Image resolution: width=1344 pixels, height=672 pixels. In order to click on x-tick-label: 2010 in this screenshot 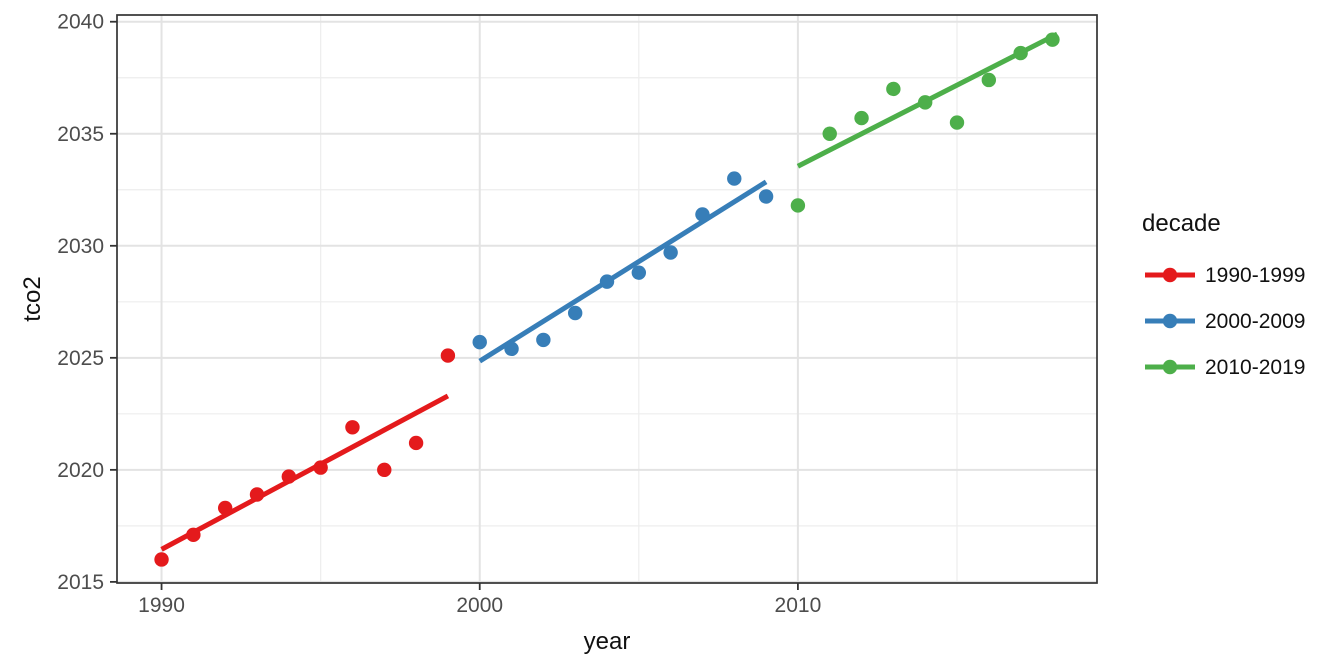, I will do `click(798, 605)`.